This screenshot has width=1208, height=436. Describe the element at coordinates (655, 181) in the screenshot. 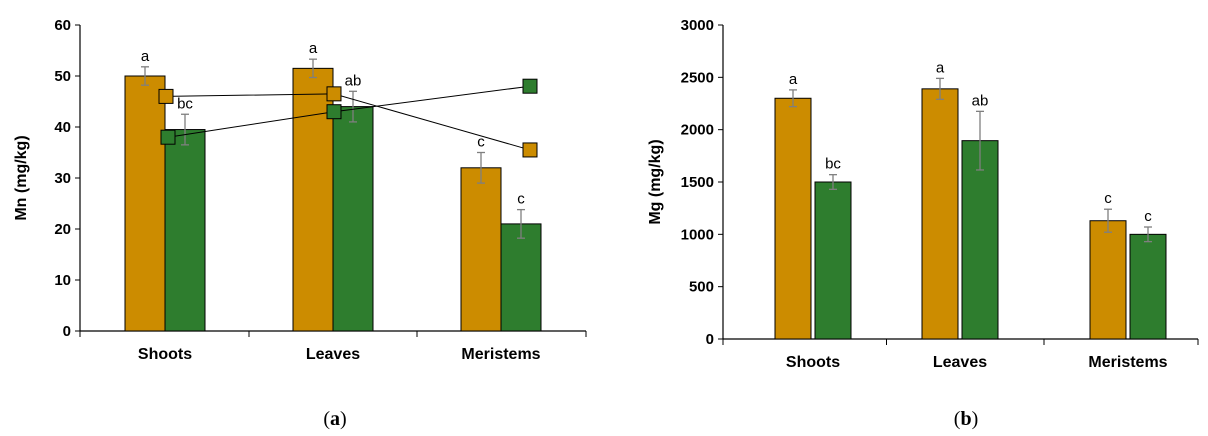

I see `y-axis-label: Mg (mg/kg)` at that location.